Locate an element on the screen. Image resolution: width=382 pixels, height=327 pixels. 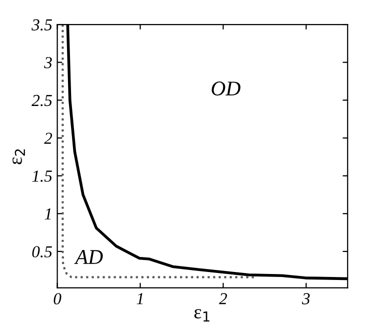
x-axis-title: ε$_{1}$ is located at coordinates (202, 315).